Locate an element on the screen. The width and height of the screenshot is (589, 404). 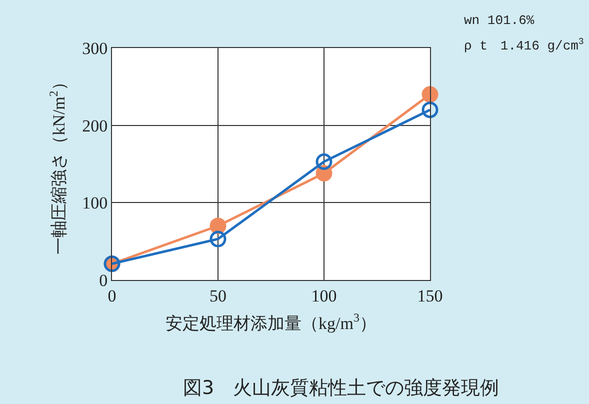
text: wn 101.6% is located at coordinates (499, 20).